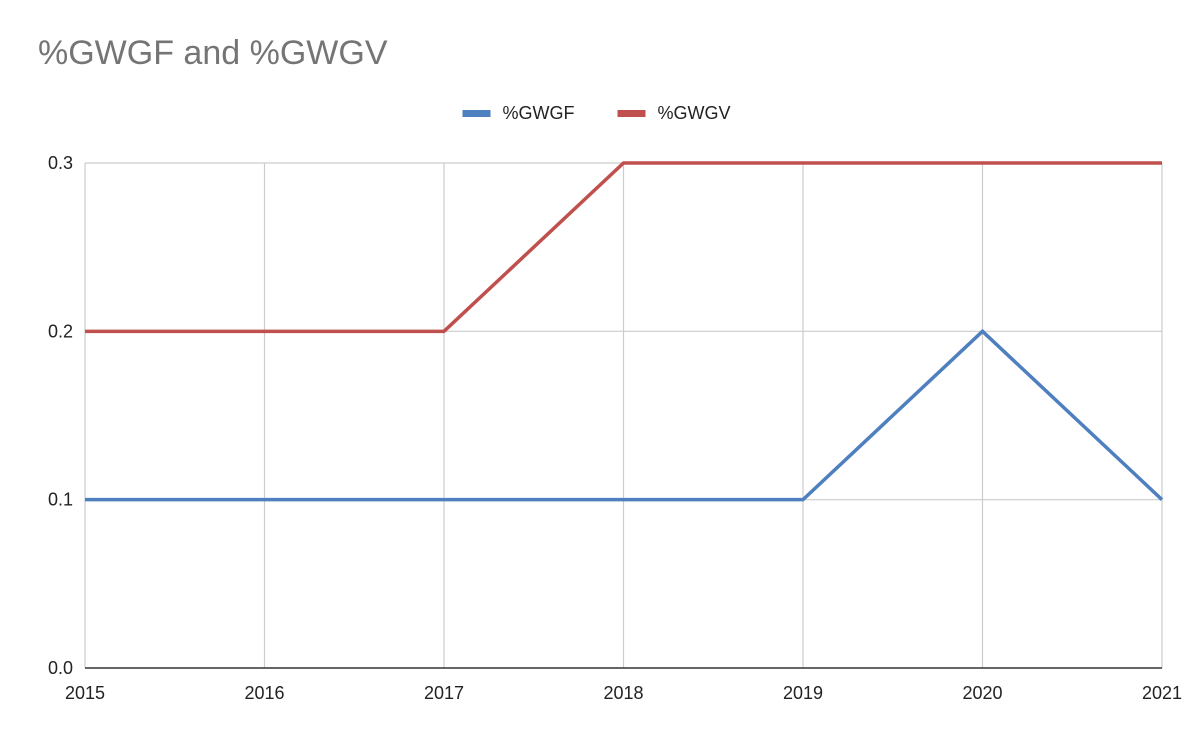 The image size is (1200, 747). I want to click on x-tick-label: 2020, so click(982, 693).